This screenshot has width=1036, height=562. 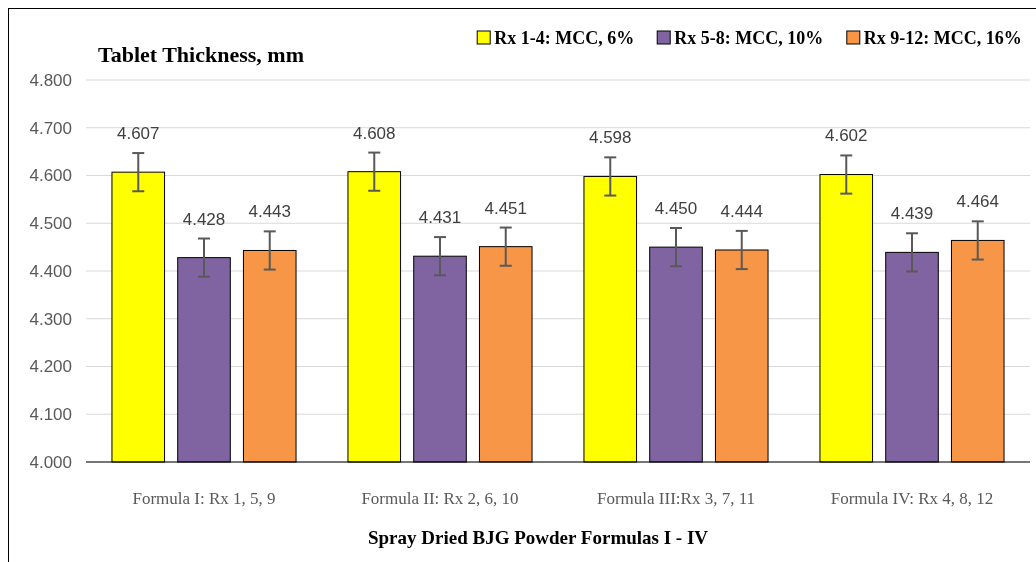 I want to click on data-label: 4.598, so click(x=610, y=138).